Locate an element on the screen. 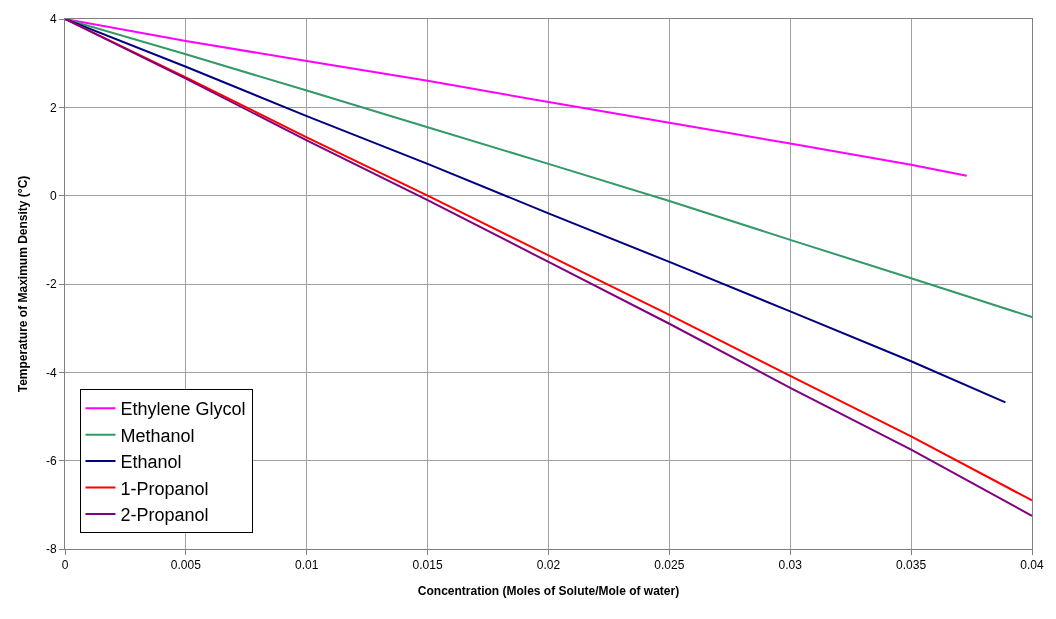 The width and height of the screenshot is (1056, 619). y-tick-label: 0 is located at coordinates (53, 195).